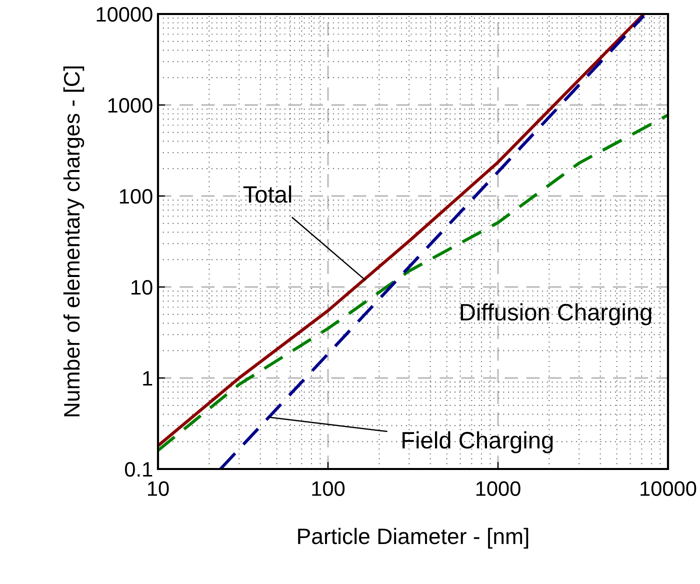  What do you see at coordinates (73, 241) in the screenshot?
I see `y-axis-title: Number of elementary charges - [C]` at bounding box center [73, 241].